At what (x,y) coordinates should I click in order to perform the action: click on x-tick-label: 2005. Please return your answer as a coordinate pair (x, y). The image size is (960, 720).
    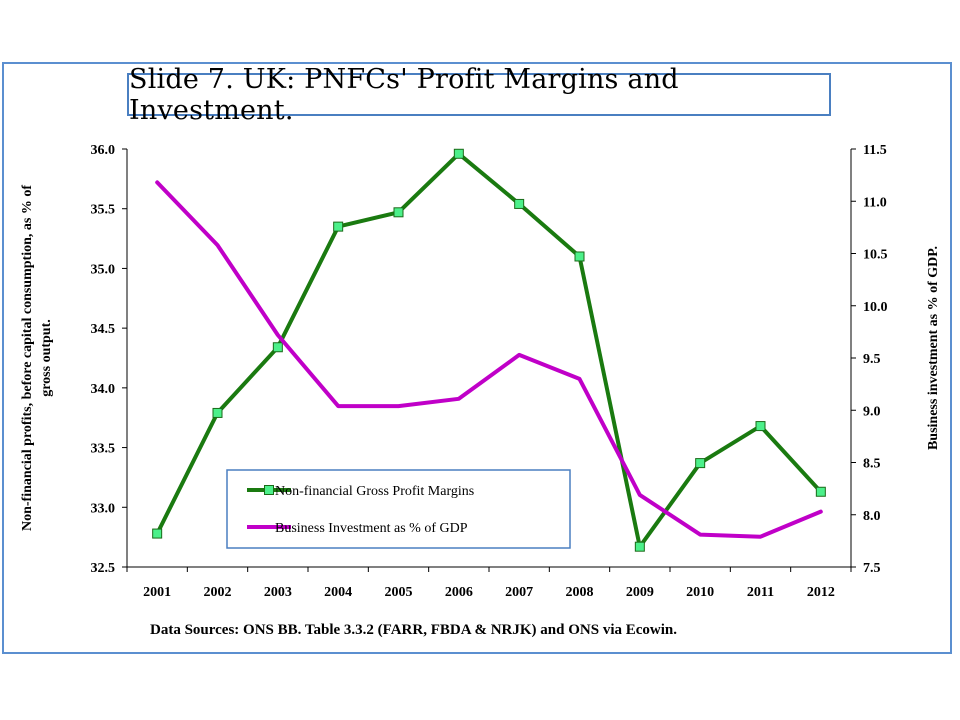
    Looking at the image, I should click on (399, 592).